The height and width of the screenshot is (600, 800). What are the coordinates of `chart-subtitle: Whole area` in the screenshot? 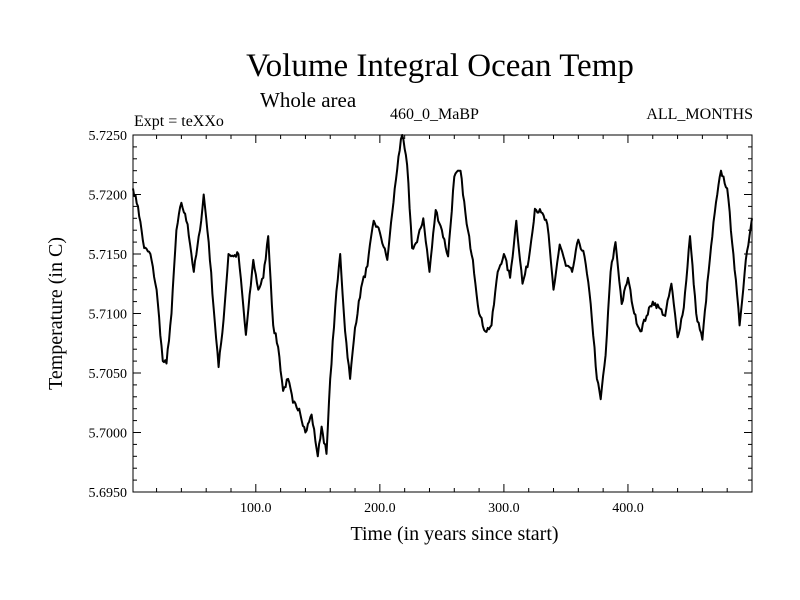 It's located at (308, 100).